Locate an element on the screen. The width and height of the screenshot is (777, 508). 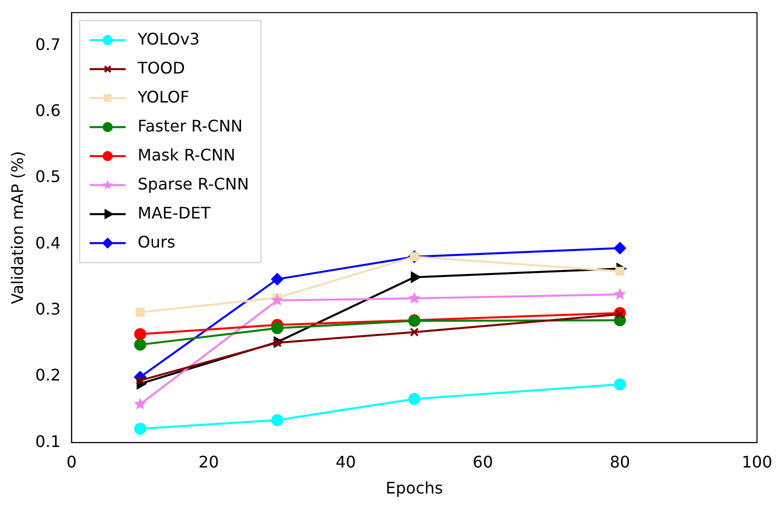
x-tick-label: 80 is located at coordinates (620, 462).